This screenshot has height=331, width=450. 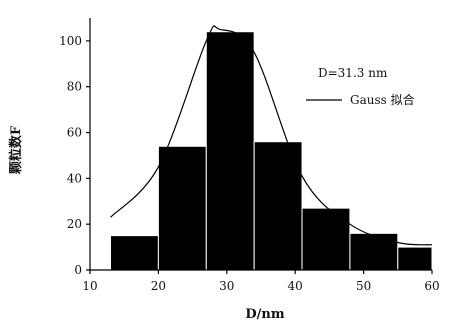 I want to click on x-tick-label: 40, so click(x=295, y=286).